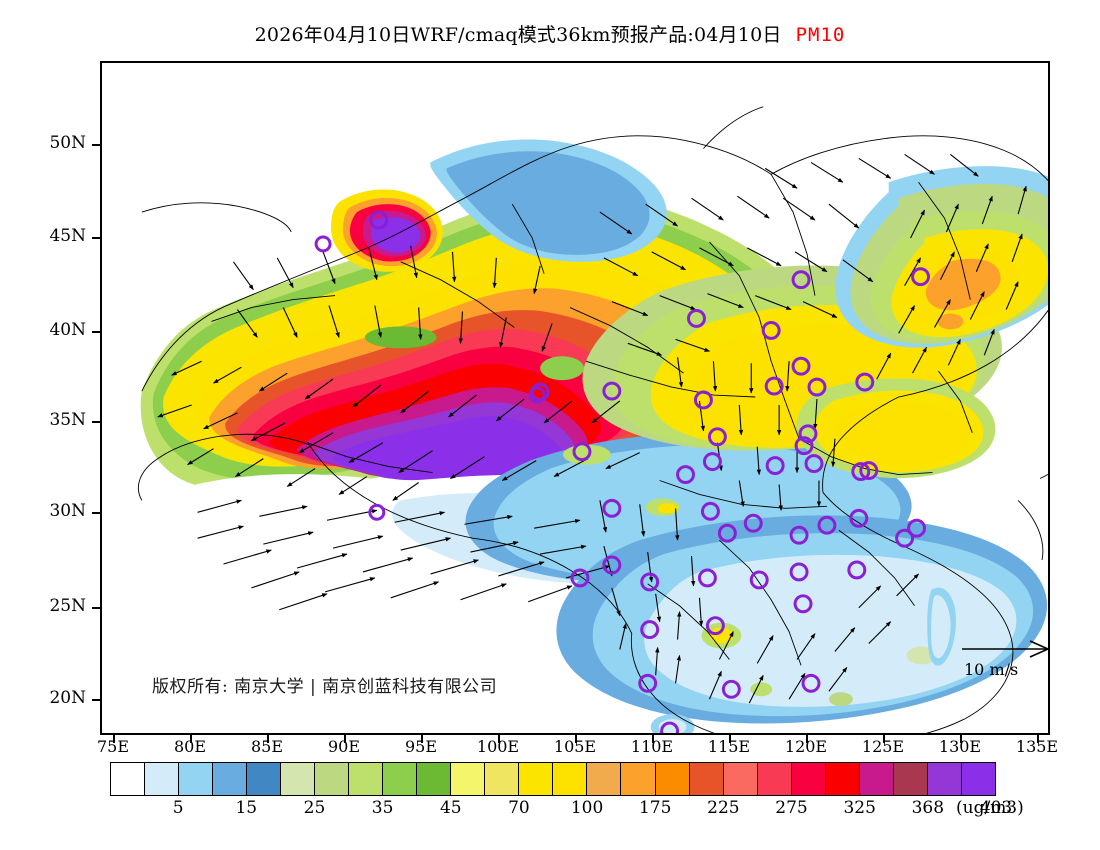 The width and height of the screenshot is (1100, 850). I want to click on x-axis-label-7: 110E, so click(652, 746).